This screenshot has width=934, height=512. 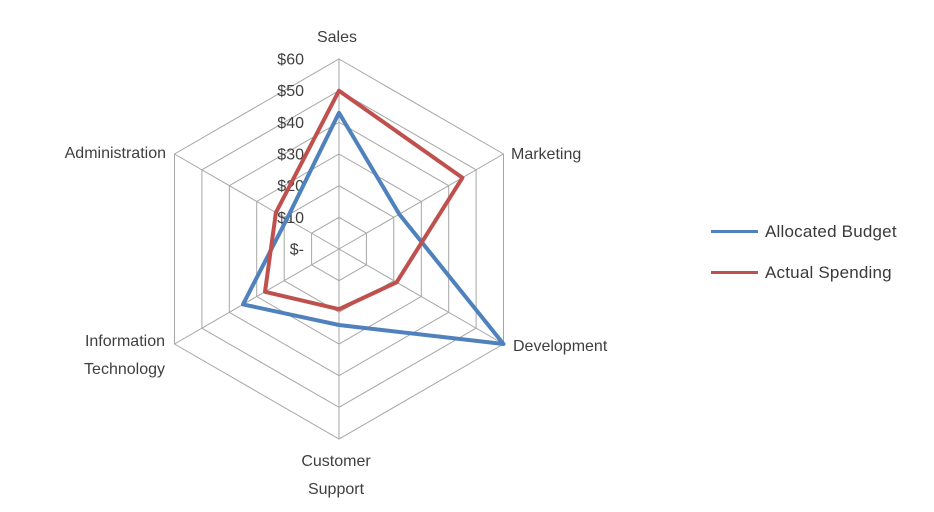 I want to click on chart-legend: Allocated Budget Actual Spending, so click(x=804, y=252).